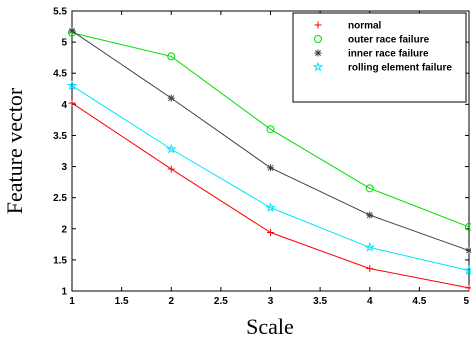 The height and width of the screenshot is (340, 471). What do you see at coordinates (466, 301) in the screenshot?
I see `x-tick-label: 5` at bounding box center [466, 301].